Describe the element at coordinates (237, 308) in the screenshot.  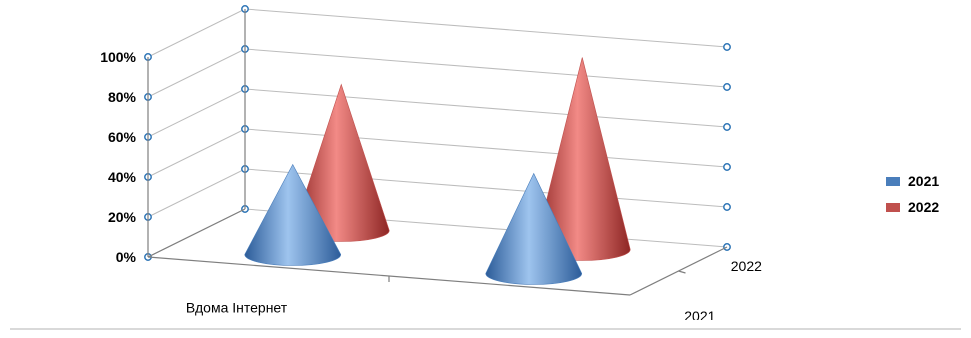
I see `x-category-label: Вдома Інтернет` at that location.